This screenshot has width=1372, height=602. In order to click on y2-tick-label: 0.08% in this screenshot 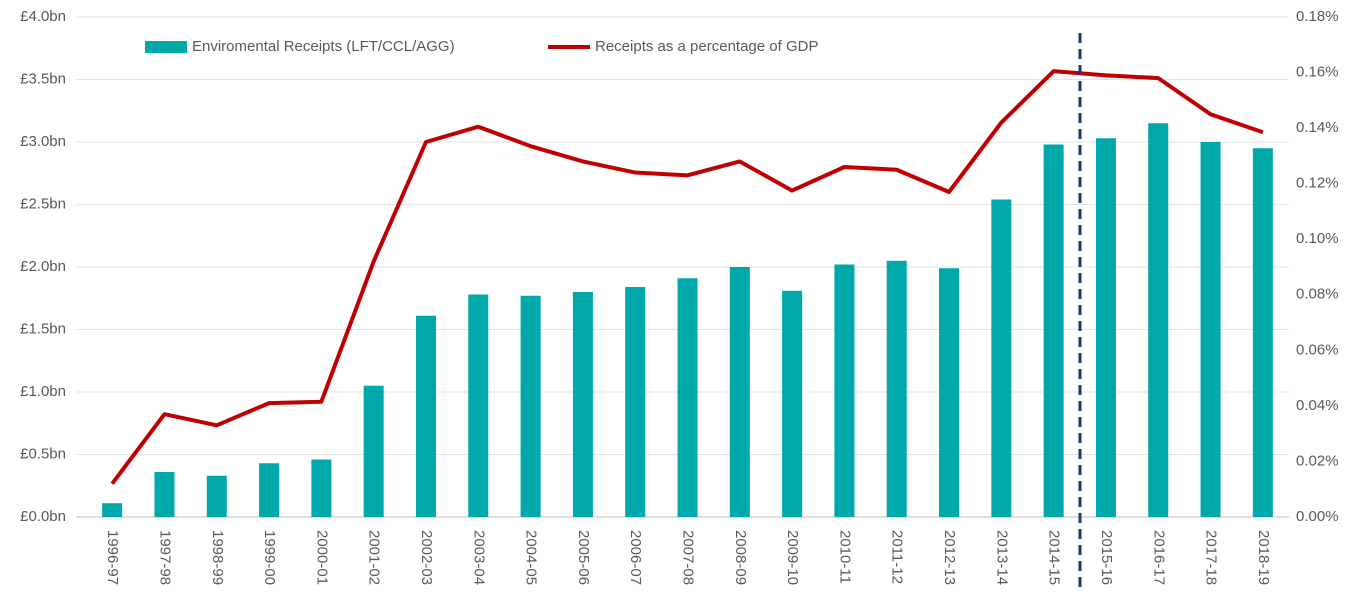, I will do `click(1317, 294)`.